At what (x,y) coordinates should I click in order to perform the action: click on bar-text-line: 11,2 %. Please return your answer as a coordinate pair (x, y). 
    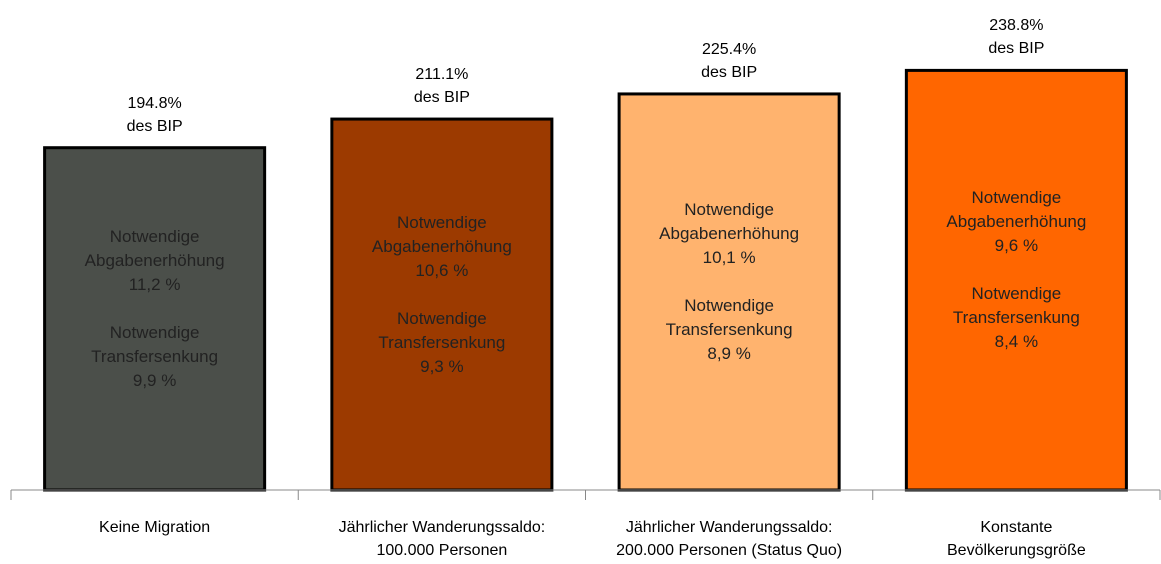
    Looking at the image, I should click on (154, 284).